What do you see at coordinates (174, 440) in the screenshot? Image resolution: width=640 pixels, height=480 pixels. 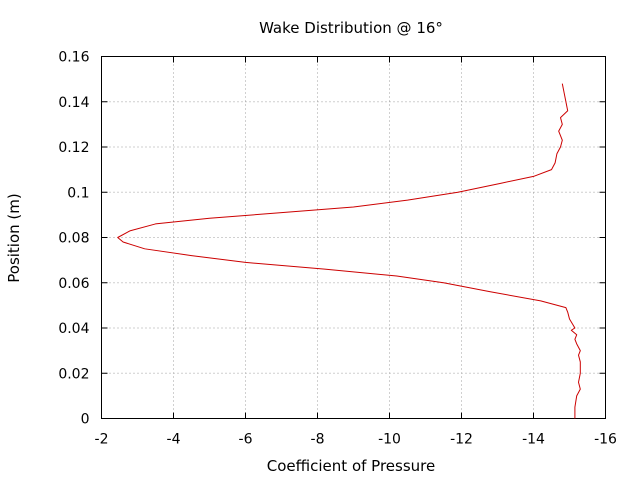 I see `x-tick-label: -4` at bounding box center [174, 440].